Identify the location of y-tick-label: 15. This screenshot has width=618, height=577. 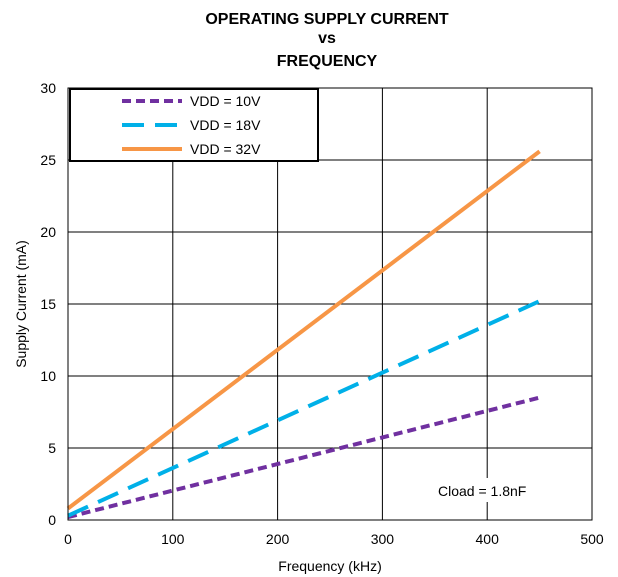
(48, 304).